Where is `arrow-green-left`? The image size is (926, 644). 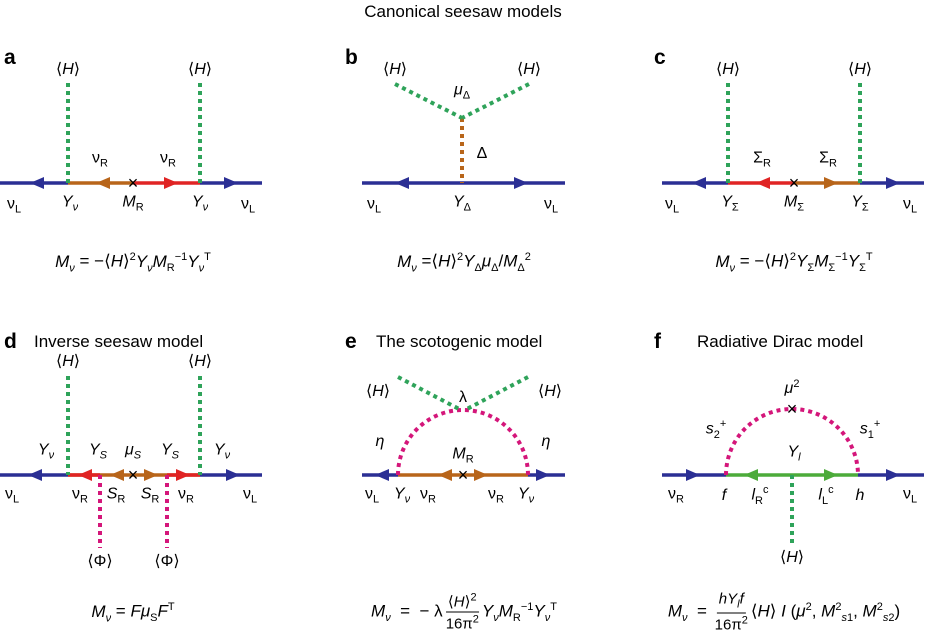 arrow-green-left is located at coordinates (751, 475).